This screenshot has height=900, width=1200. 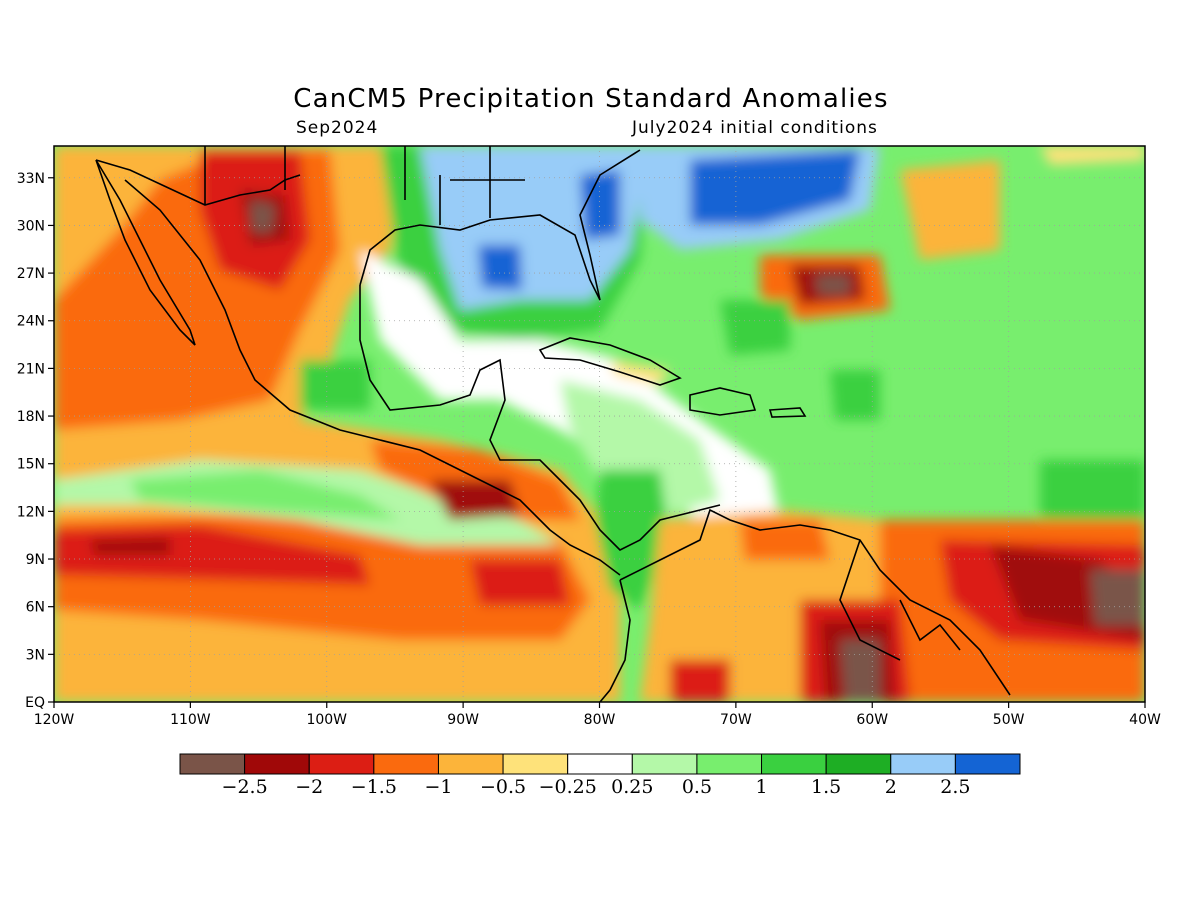 I want to click on coastline-puerto-rico, so click(x=787, y=412).